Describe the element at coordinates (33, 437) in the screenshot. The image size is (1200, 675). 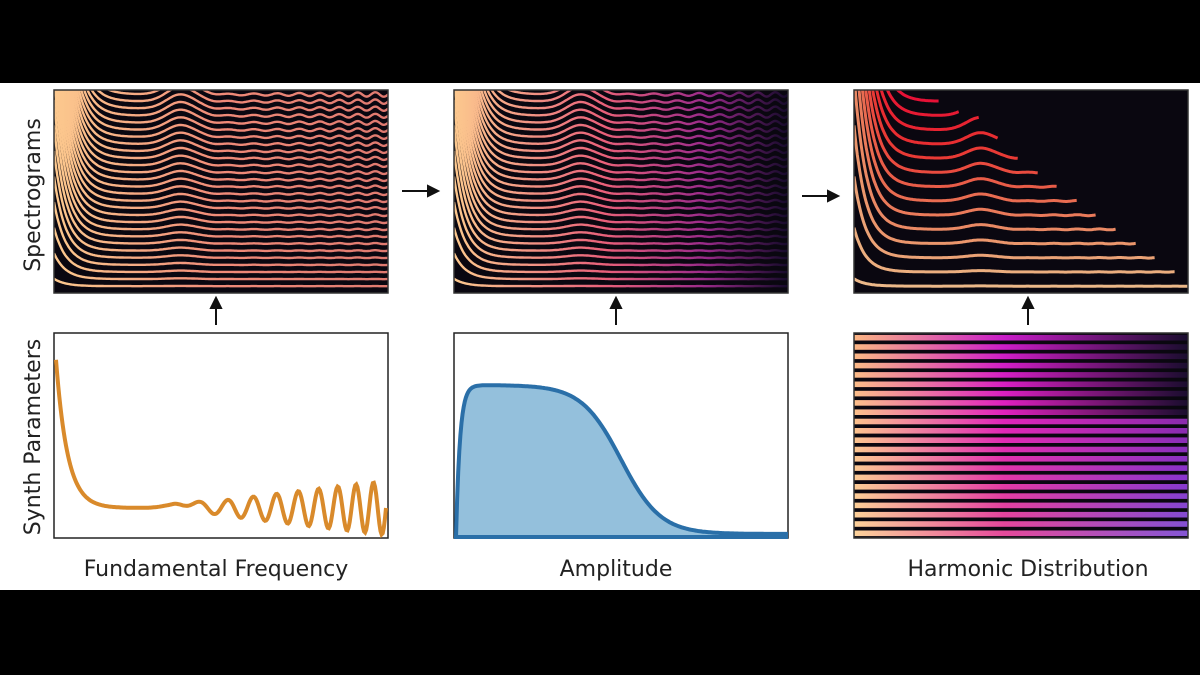
I see `row-label: Synth Parameters` at that location.